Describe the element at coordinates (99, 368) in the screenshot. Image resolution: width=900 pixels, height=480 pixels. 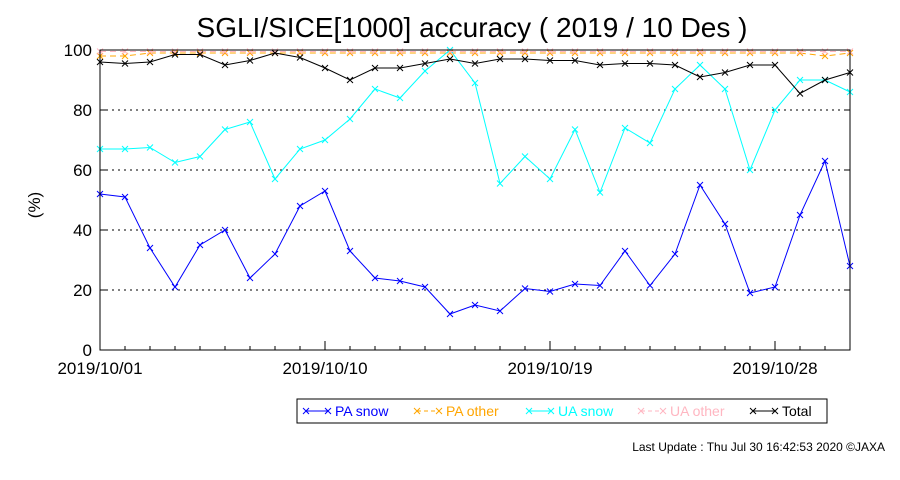
I see `x-tick-label: 2019/10/01` at that location.